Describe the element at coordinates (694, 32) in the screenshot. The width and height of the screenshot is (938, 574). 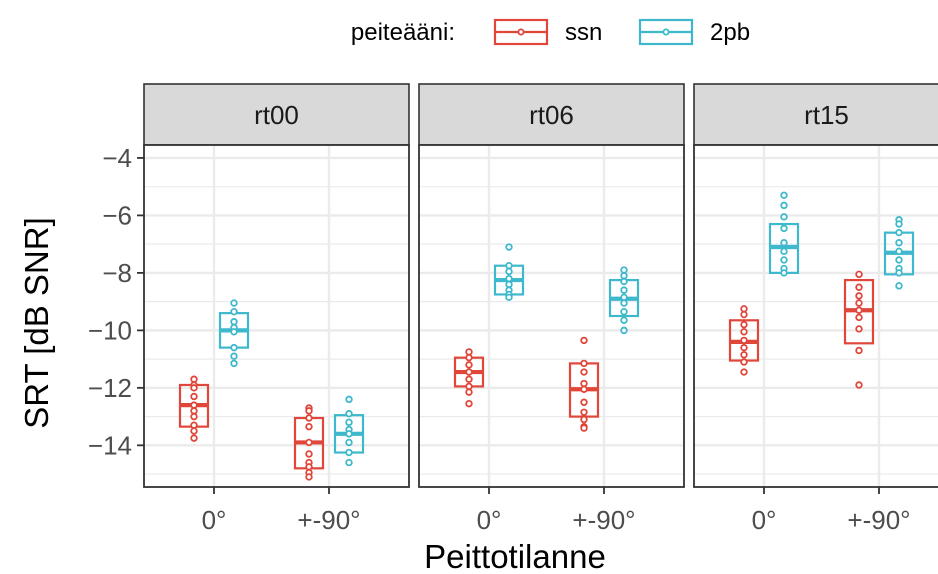
I see `legend-entry-2pb: 2pb` at that location.